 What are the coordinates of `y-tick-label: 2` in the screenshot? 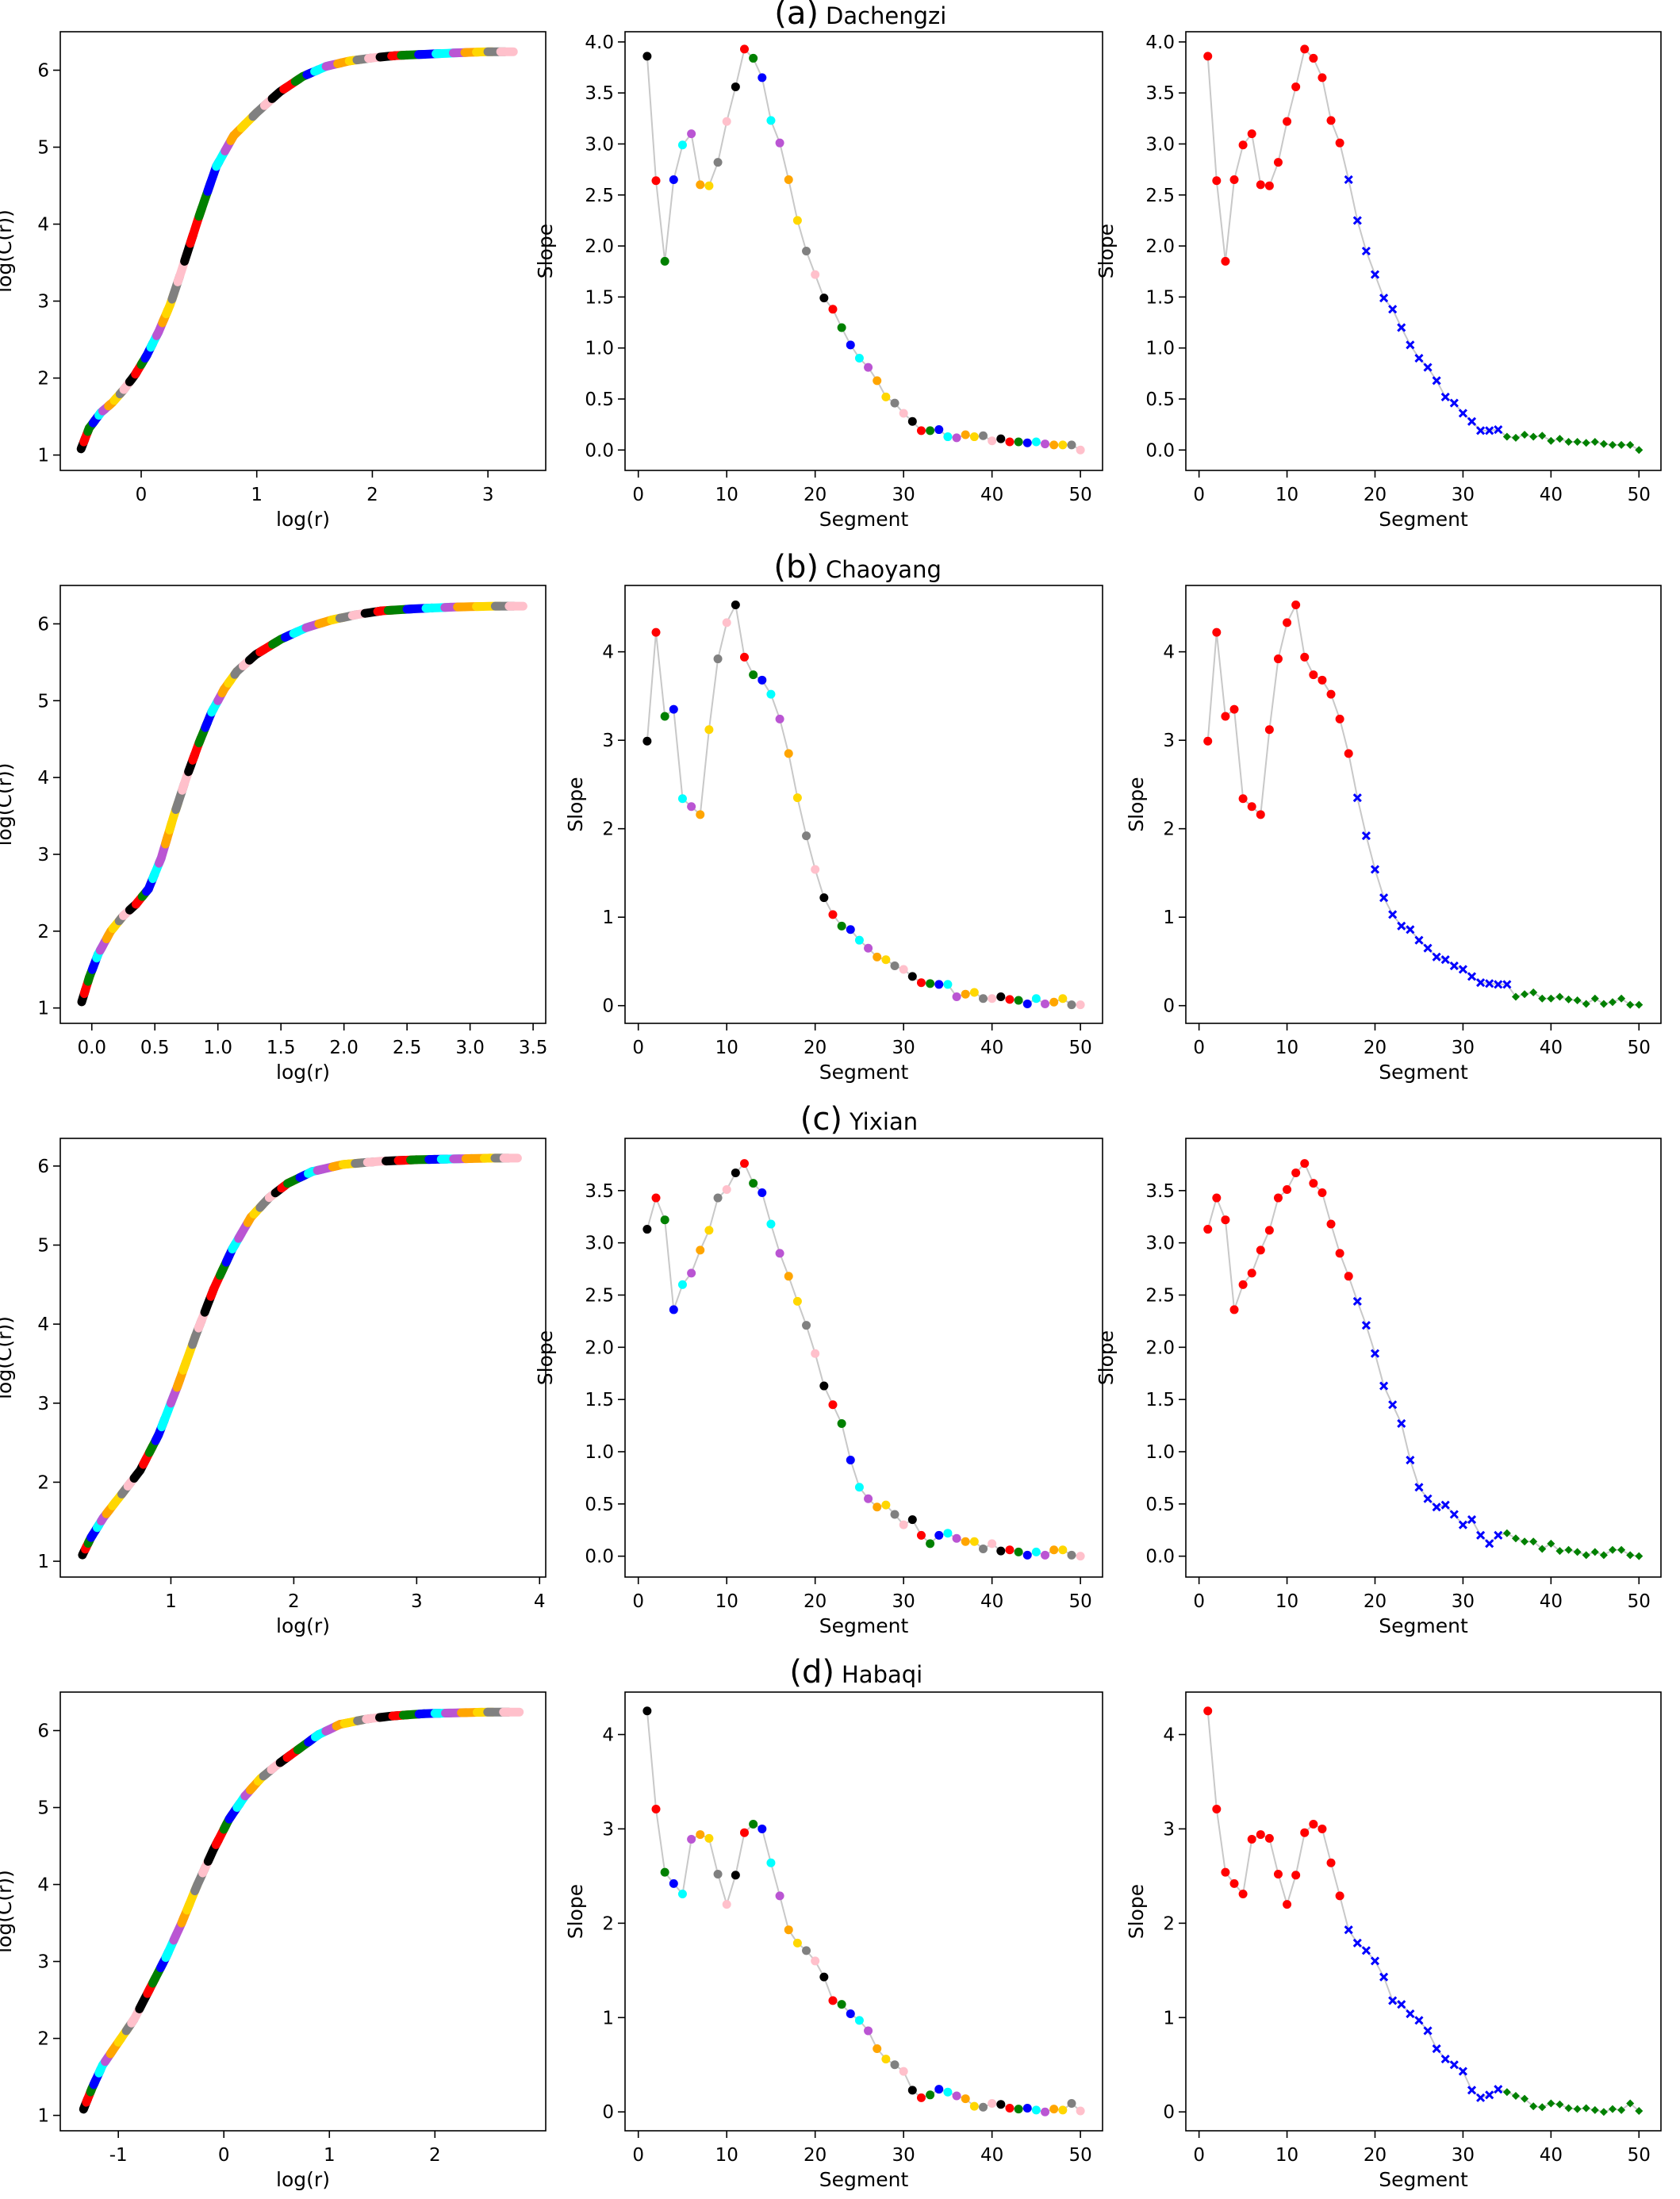 It's located at (43, 932).